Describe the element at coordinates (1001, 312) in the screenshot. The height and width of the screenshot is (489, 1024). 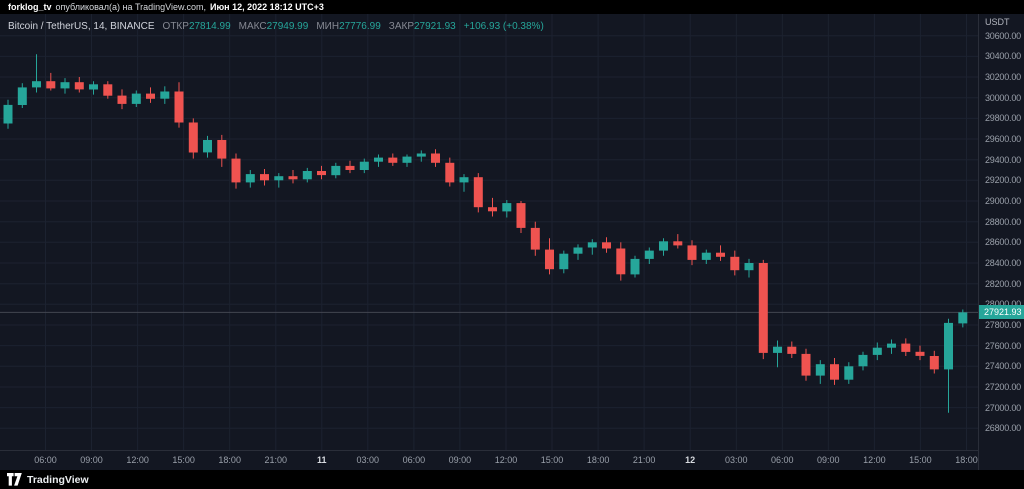
I see `last-price-label: 27921.93` at that location.